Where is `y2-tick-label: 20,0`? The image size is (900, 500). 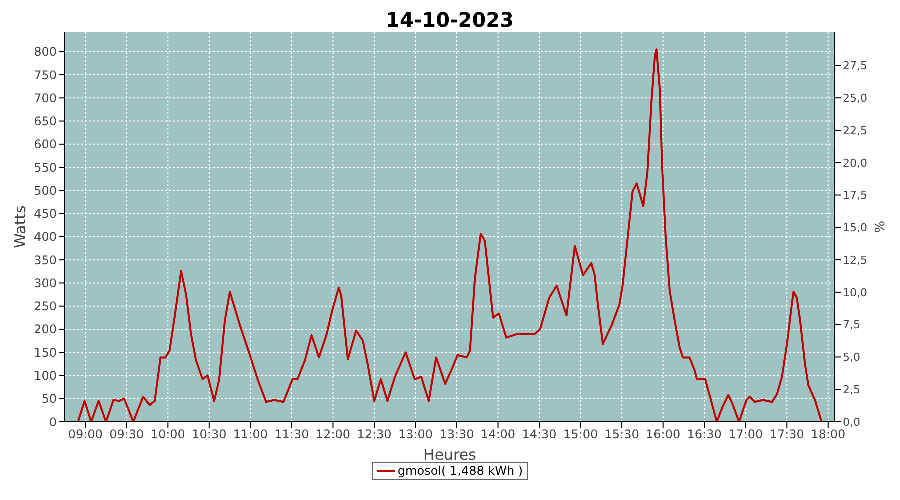
y2-tick-label: 20,0 is located at coordinates (855, 163).